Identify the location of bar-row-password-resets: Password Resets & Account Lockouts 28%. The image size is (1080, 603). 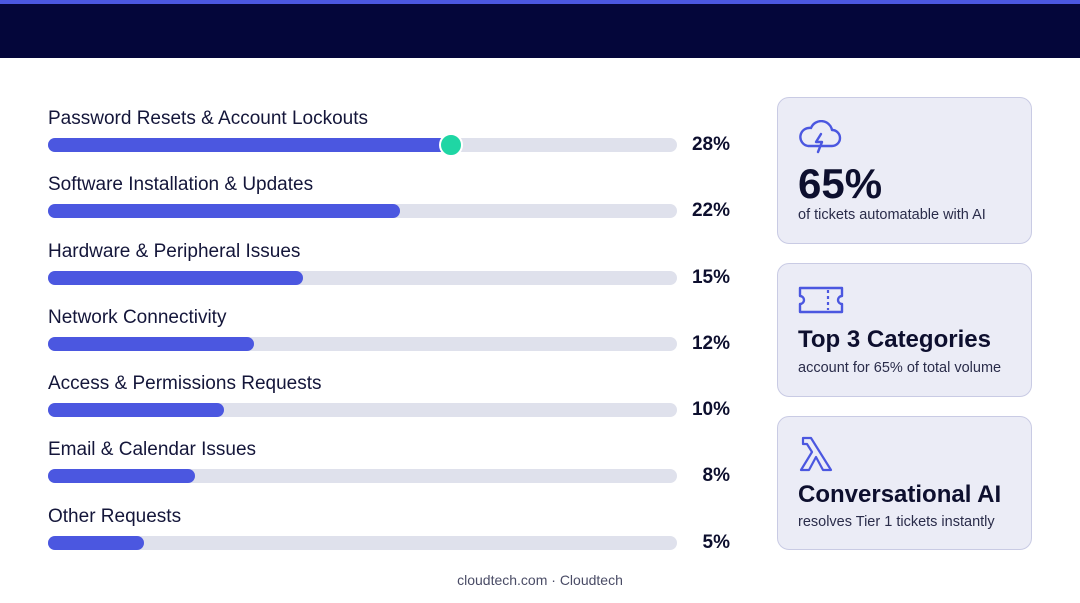
(393, 141).